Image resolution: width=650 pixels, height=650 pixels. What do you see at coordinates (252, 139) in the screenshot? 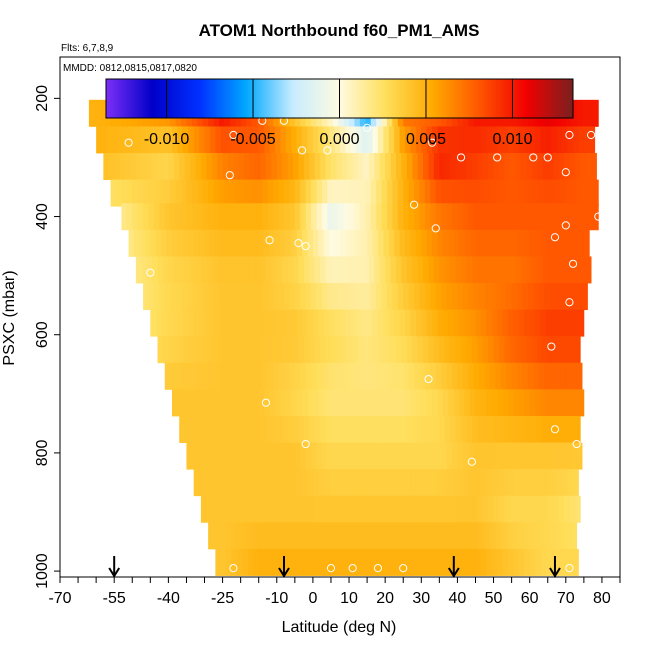
I see `colorbar-tick-label: -0.005` at bounding box center [252, 139].